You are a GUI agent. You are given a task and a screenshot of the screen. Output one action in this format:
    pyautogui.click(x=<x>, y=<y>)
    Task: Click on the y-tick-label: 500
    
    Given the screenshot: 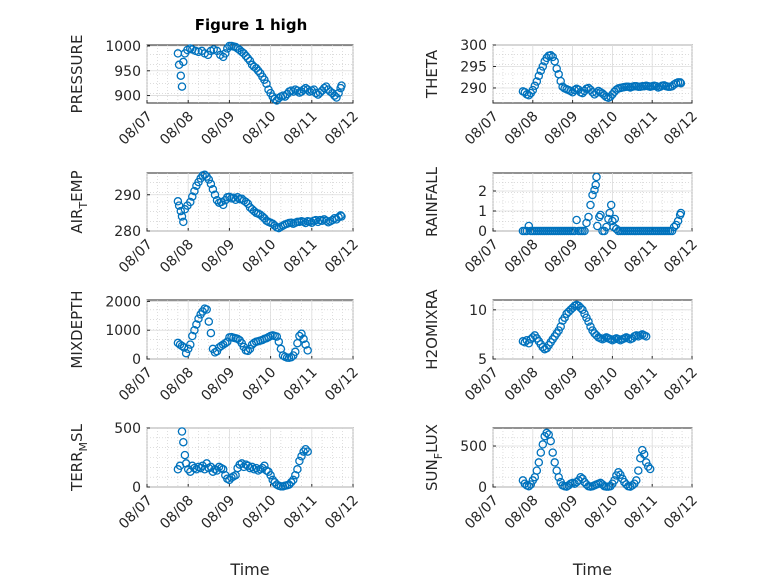 What is the action you would take?
    pyautogui.click(x=127, y=429)
    